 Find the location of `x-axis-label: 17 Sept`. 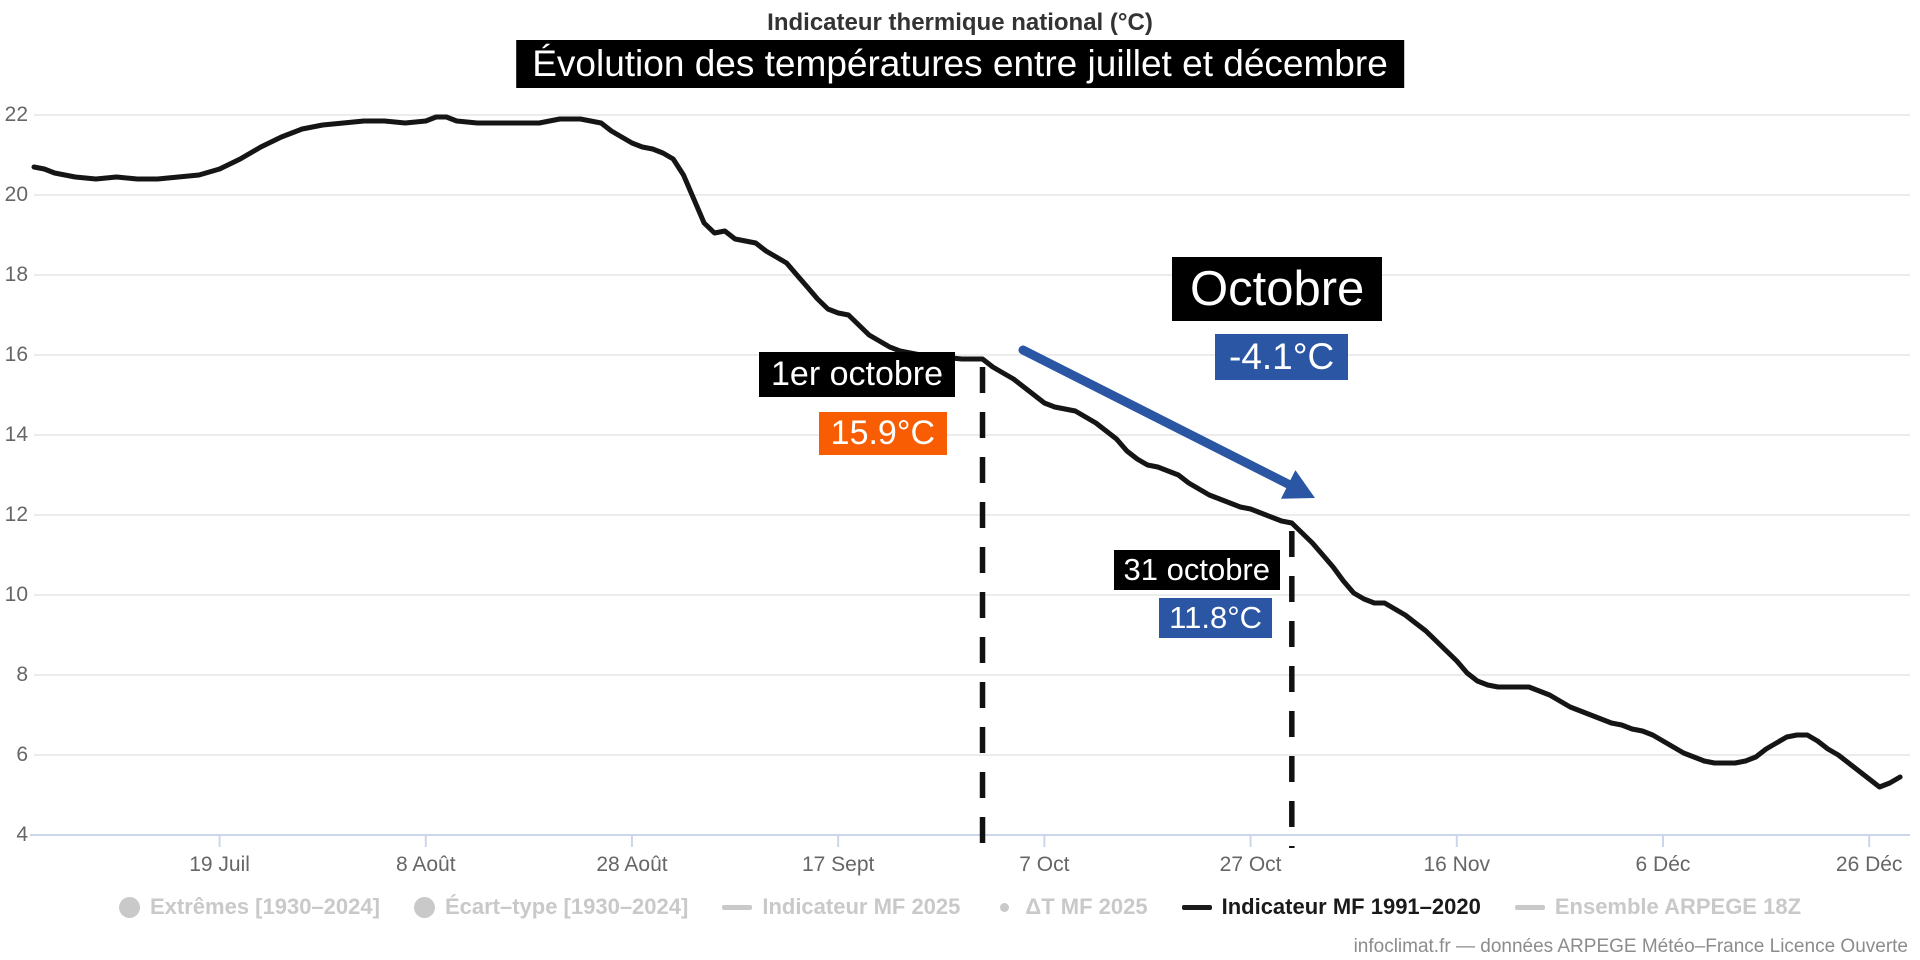

x-axis-label: 17 Sept is located at coordinates (838, 864).